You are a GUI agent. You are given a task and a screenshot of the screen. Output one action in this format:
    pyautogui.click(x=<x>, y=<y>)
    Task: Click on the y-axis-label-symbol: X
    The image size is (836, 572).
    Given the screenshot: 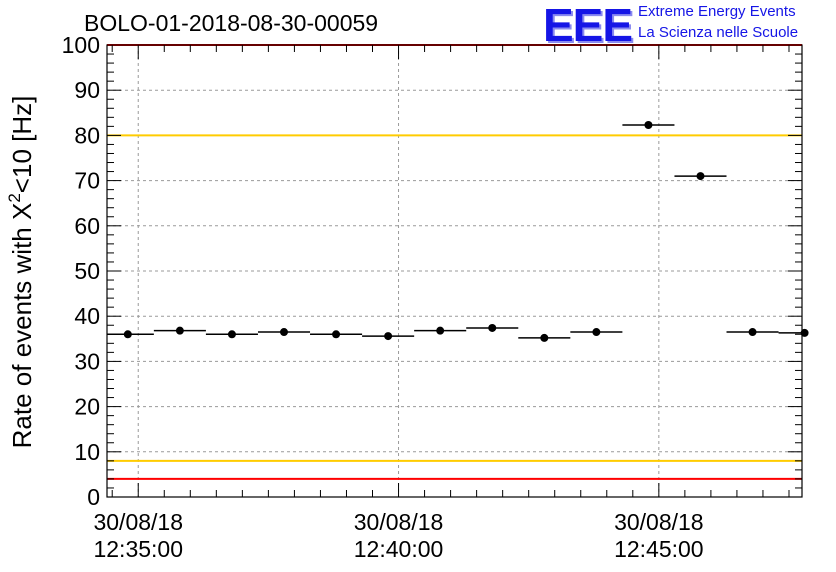 What is the action you would take?
    pyautogui.click(x=22, y=211)
    